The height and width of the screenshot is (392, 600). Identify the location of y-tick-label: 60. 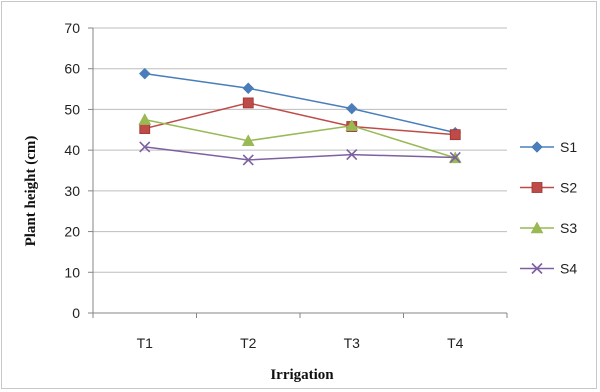
(72, 69).